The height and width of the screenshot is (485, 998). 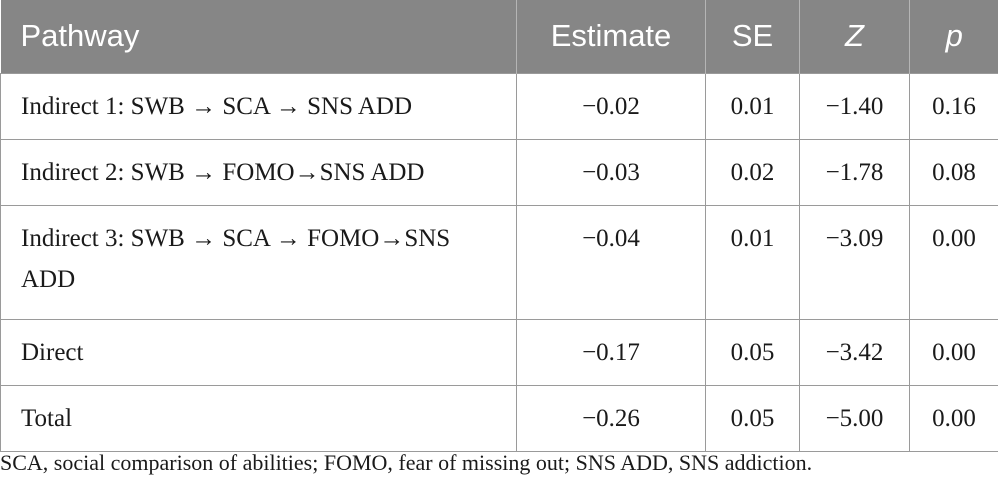 I want to click on z-cell: −1.78, so click(x=854, y=172).